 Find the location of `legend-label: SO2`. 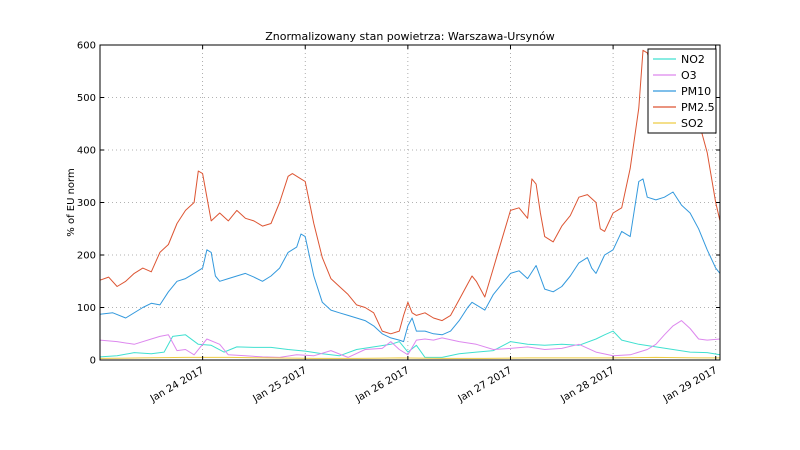

legend-label: SO2 is located at coordinates (692, 123).